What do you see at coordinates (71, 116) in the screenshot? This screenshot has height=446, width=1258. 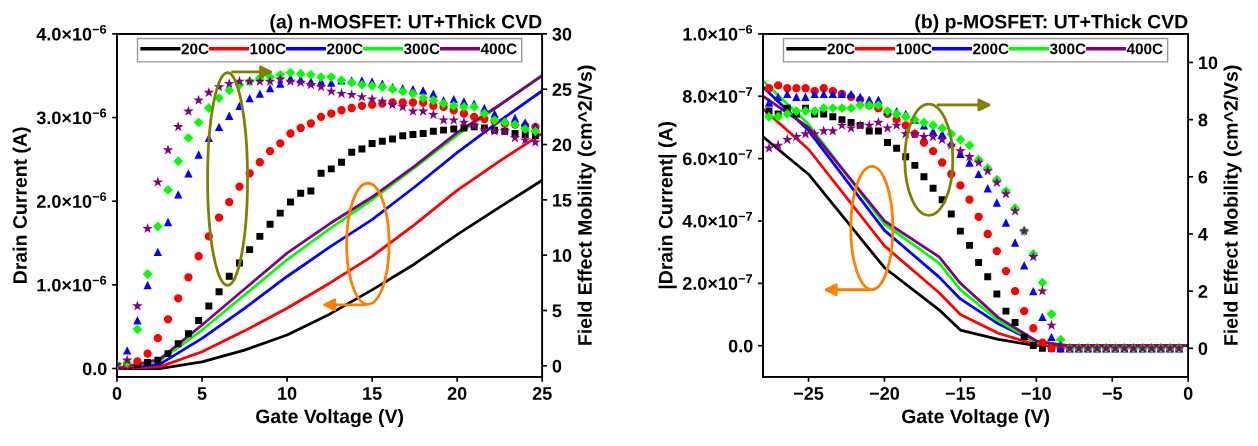 I see `y-tick-label: 3.0×10$^{−6}$` at bounding box center [71, 116].